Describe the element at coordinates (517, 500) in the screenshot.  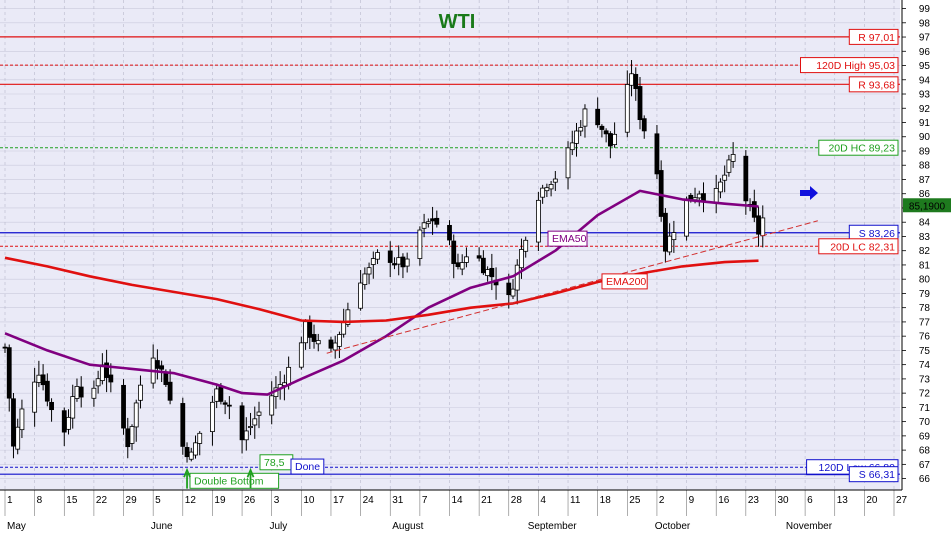
I see `x-tick-label: 28` at that location.